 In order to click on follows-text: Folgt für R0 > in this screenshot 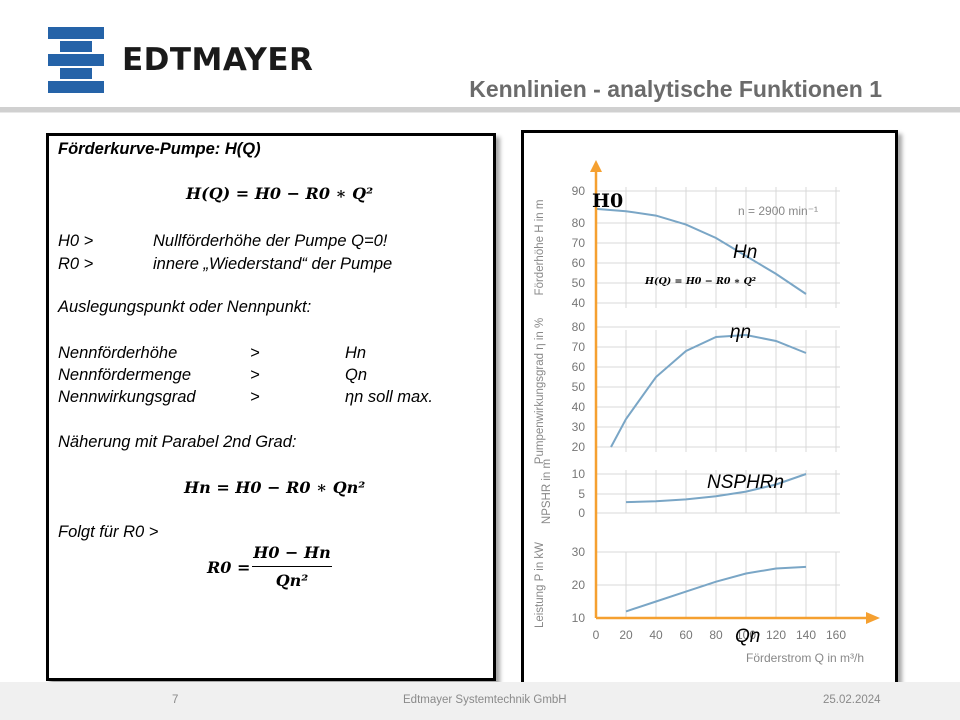, I will do `click(108, 532)`.